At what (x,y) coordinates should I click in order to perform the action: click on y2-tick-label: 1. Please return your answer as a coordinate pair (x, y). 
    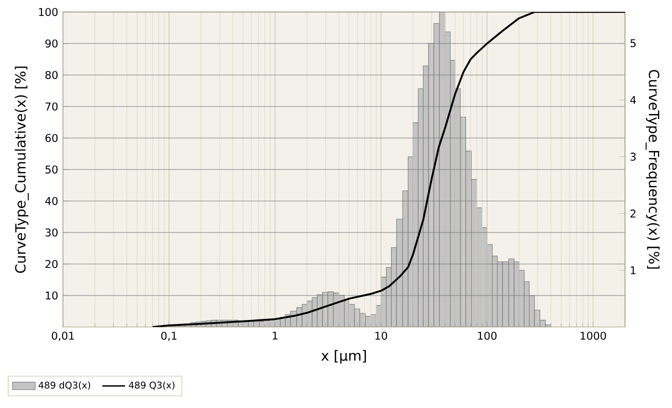
    Looking at the image, I should click on (633, 270).